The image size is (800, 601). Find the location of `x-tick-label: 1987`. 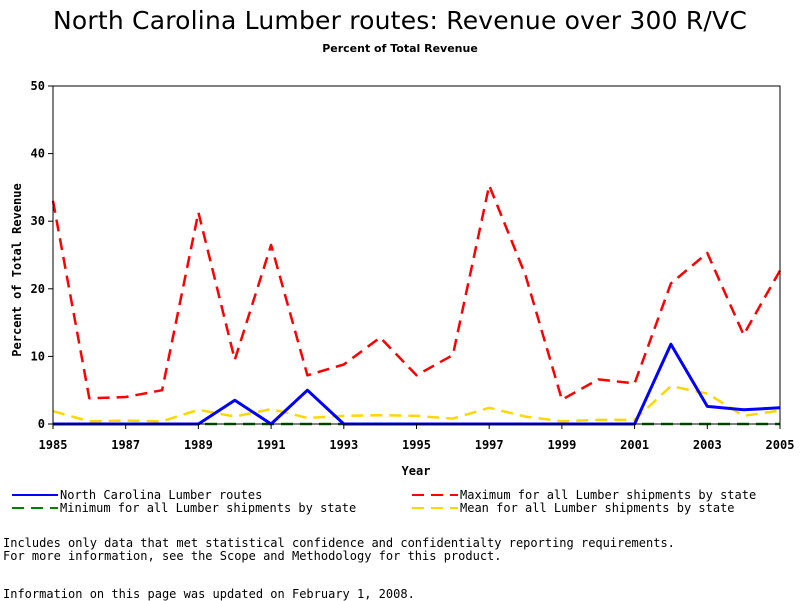

x-tick-label: 1987 is located at coordinates (125, 445).